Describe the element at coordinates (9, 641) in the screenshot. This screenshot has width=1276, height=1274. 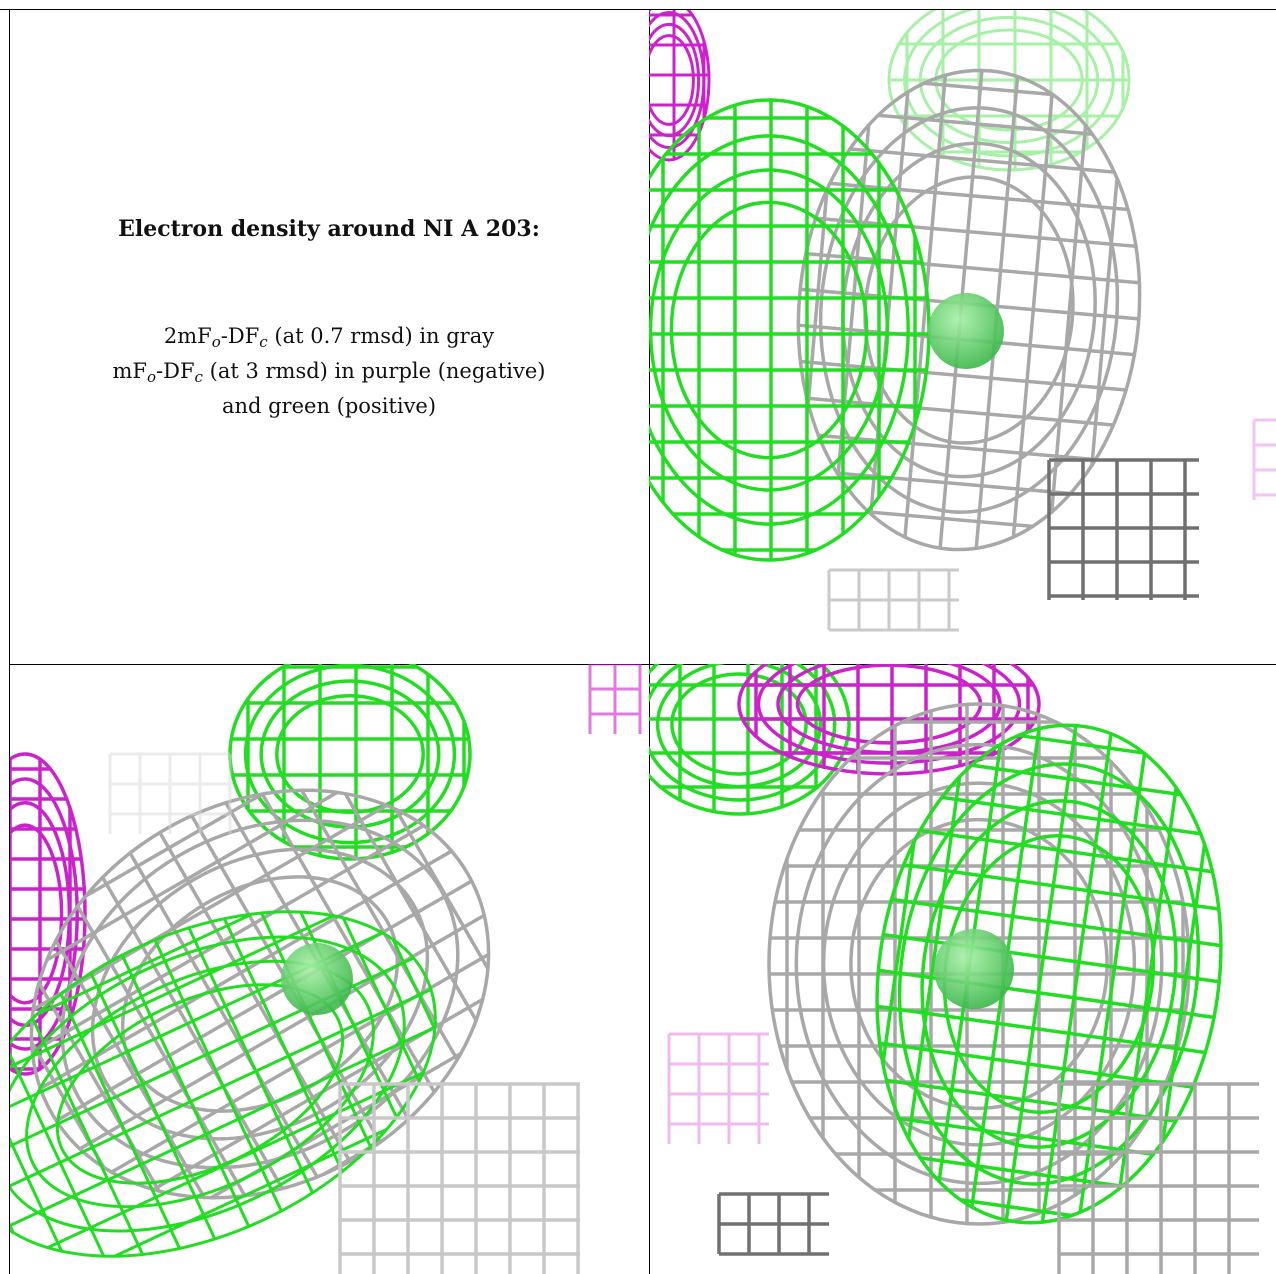
I see `rule-left` at that location.